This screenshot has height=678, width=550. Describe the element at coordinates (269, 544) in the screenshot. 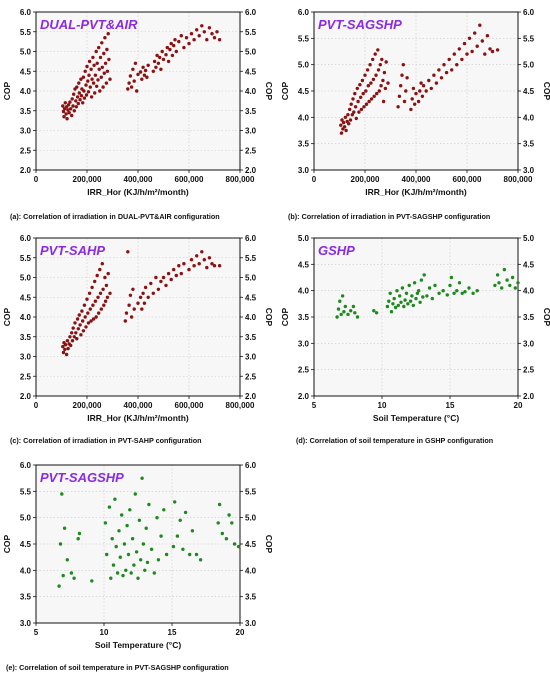

I see `y-axis-label-right: COP` at that location.